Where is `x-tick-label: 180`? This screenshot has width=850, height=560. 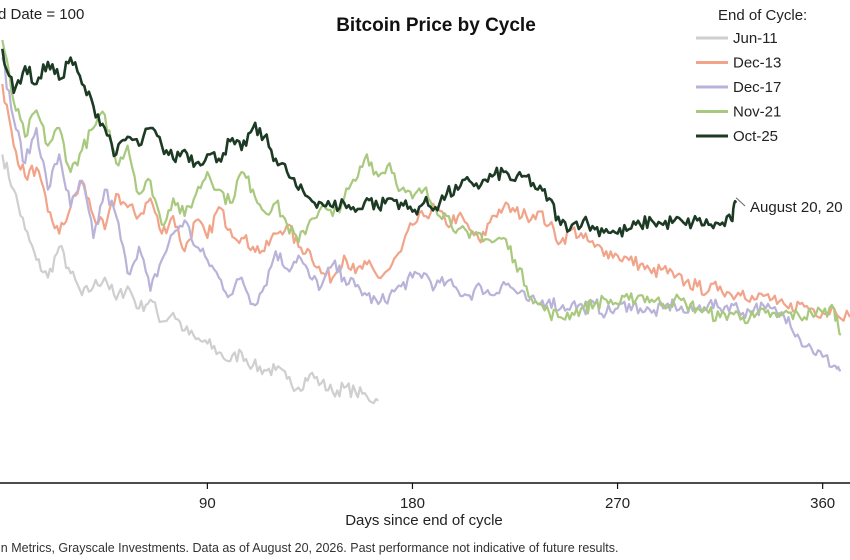 x-tick-label: 180 is located at coordinates (412, 503).